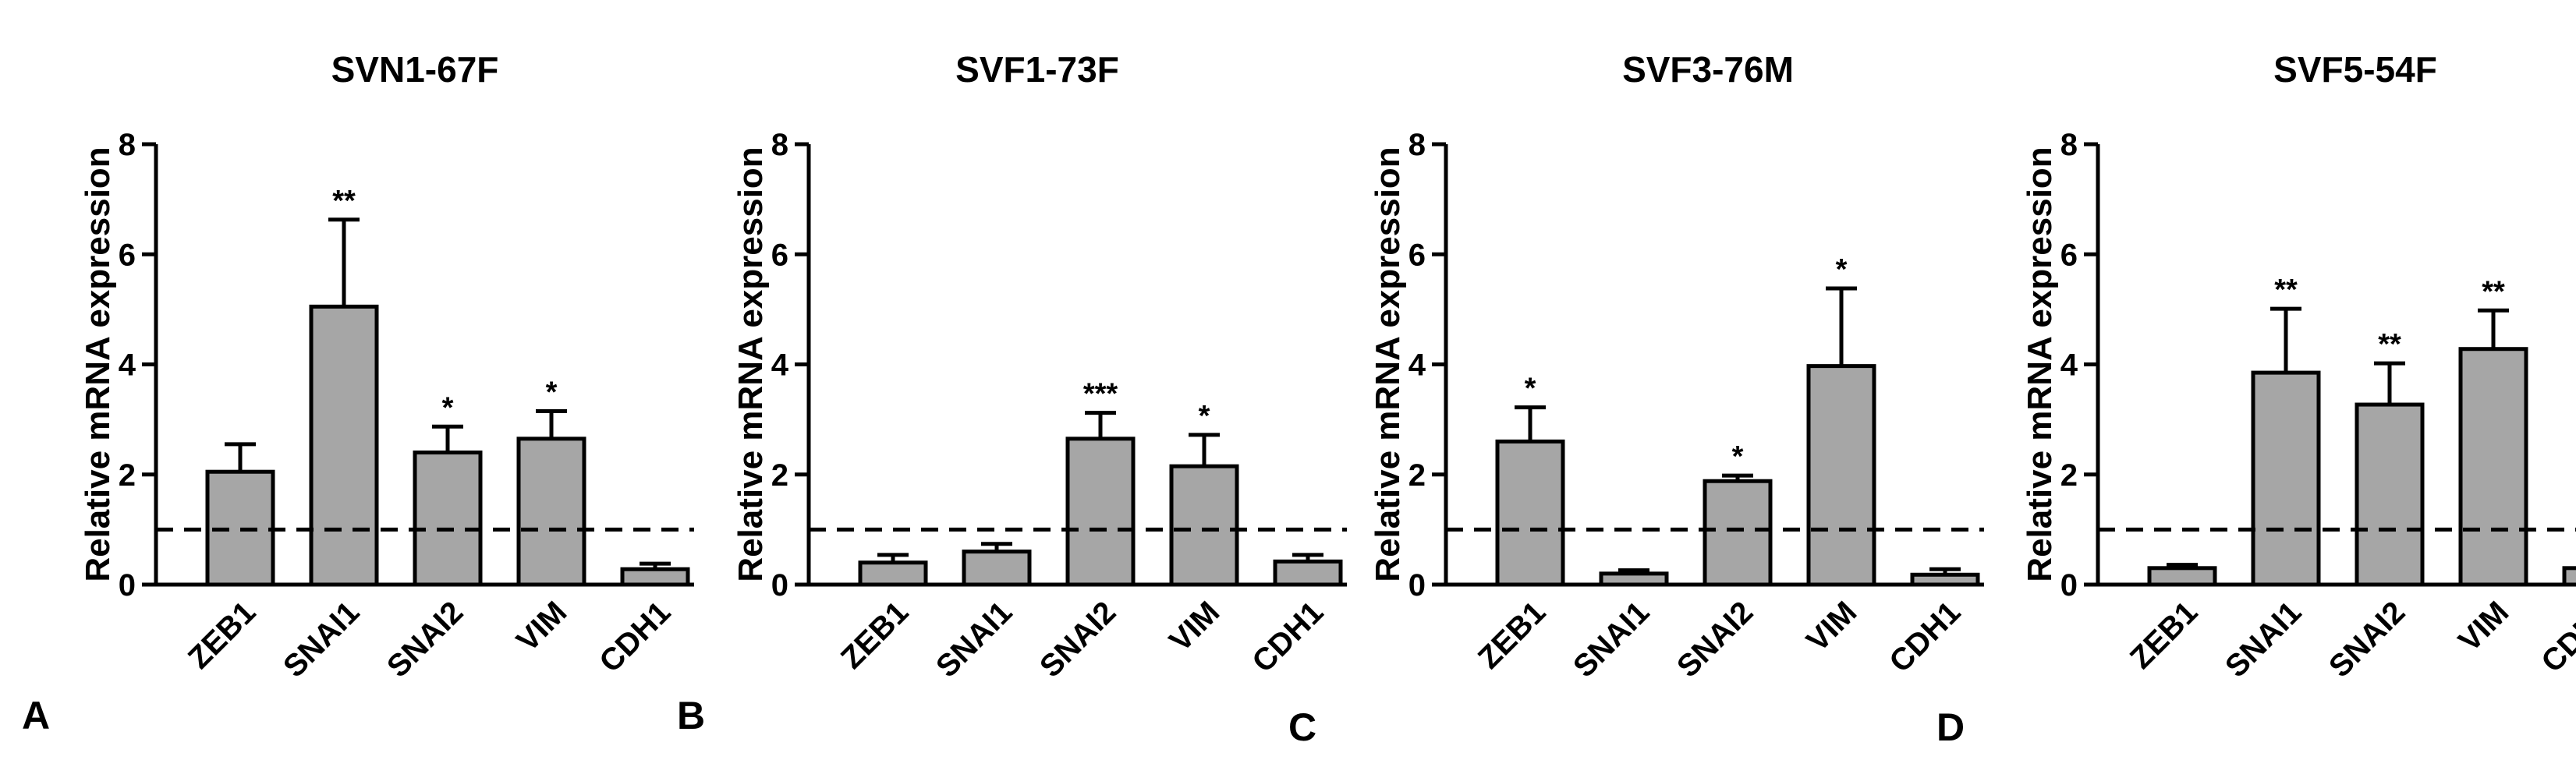  I want to click on panel-letter: A, so click(36, 715).